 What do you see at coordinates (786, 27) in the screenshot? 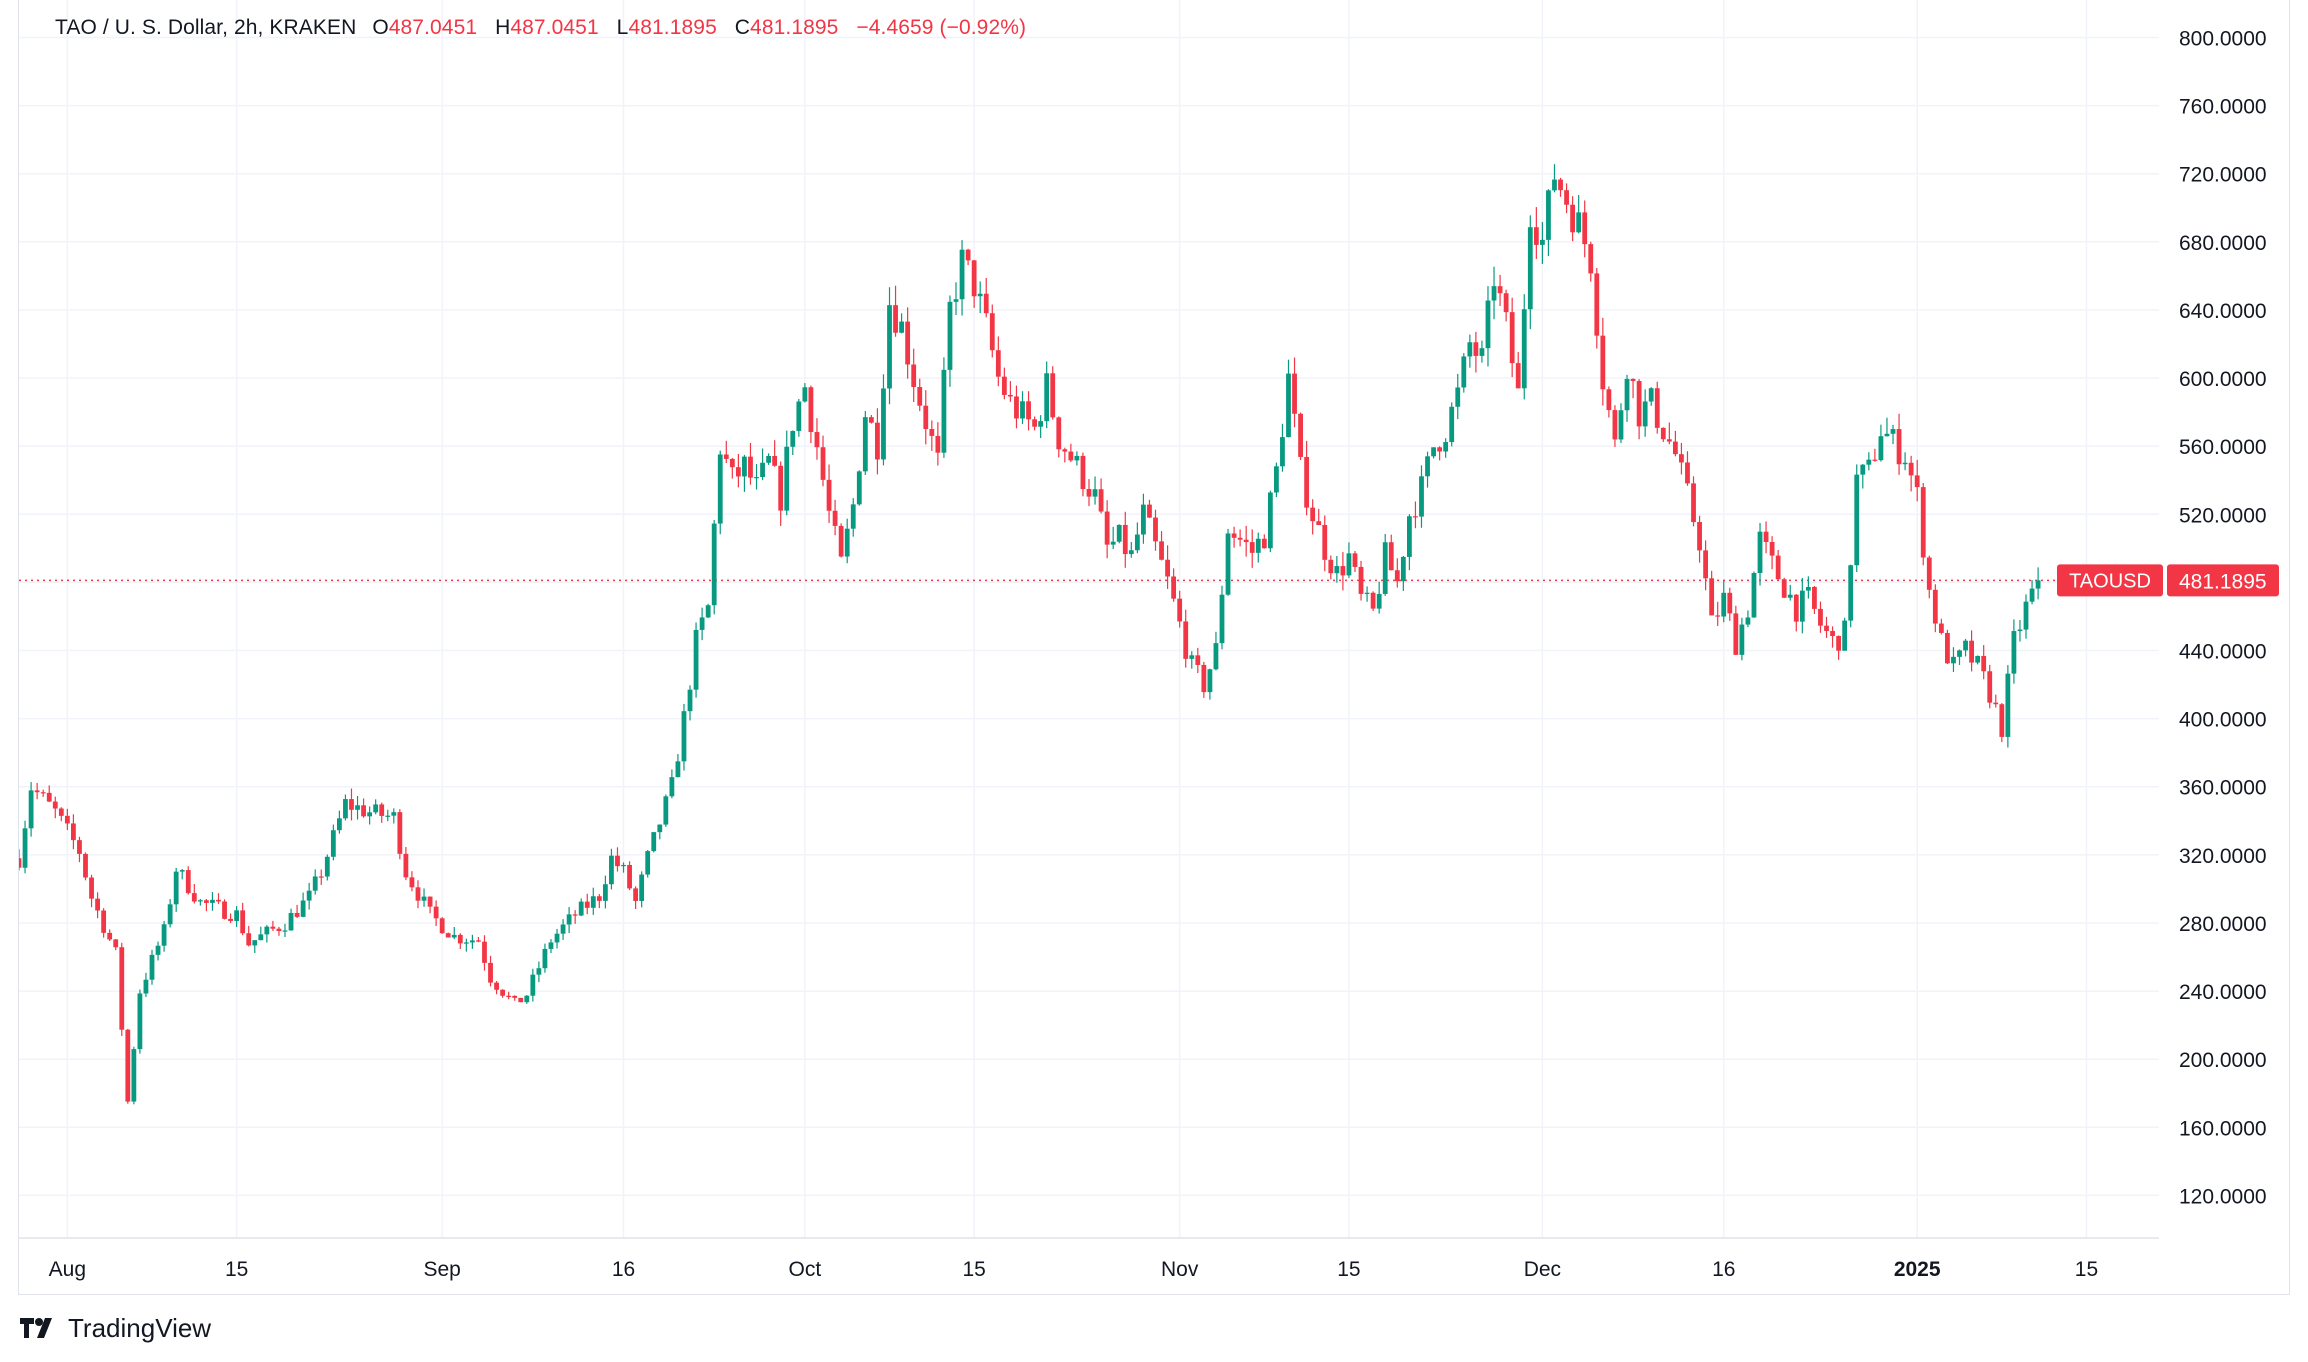
I see `legend-close: C481.1895` at bounding box center [786, 27].